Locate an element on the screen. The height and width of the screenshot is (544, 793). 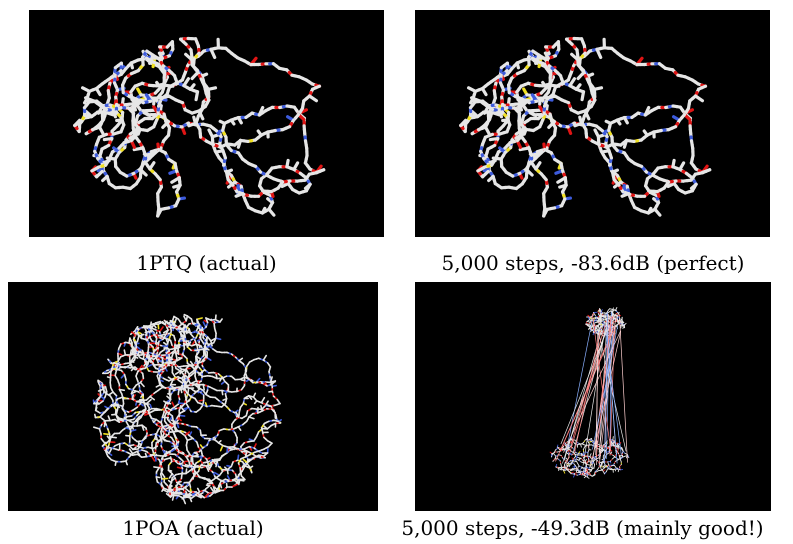
structure-1ptq is located at coordinates (199, 127).